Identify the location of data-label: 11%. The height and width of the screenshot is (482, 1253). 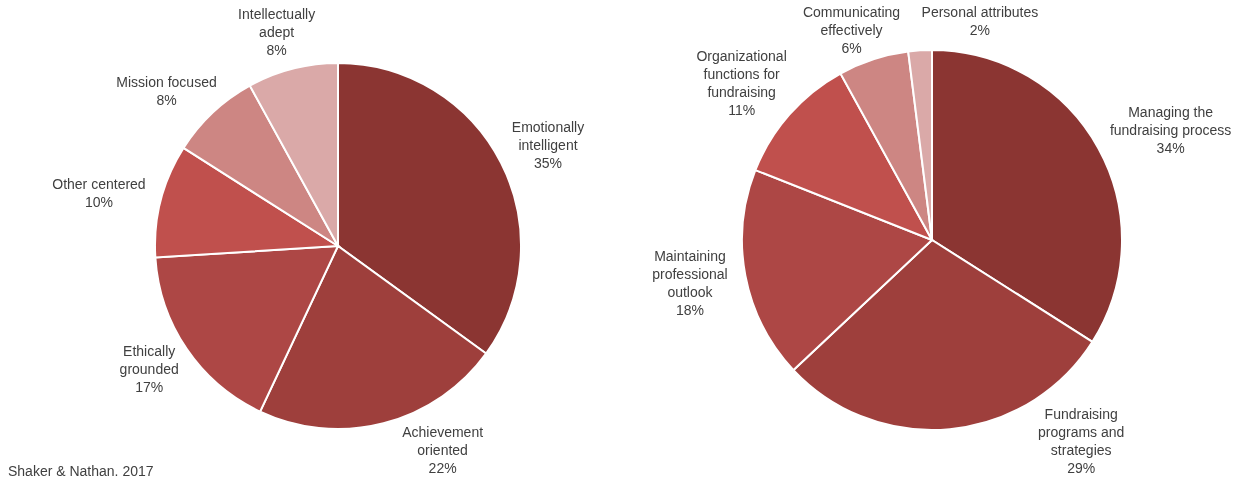
(742, 109).